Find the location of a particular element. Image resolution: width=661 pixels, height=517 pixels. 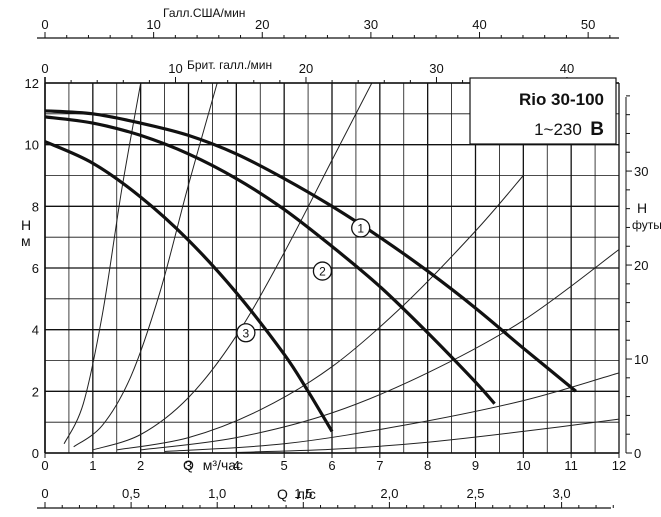

series-marker-label-3: 3 is located at coordinates (246, 333).